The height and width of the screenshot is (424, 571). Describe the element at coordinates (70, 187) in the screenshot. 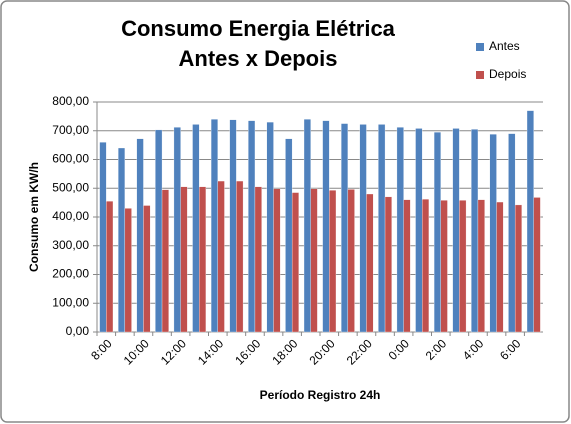

I see `y-tick-label: 500,00` at that location.